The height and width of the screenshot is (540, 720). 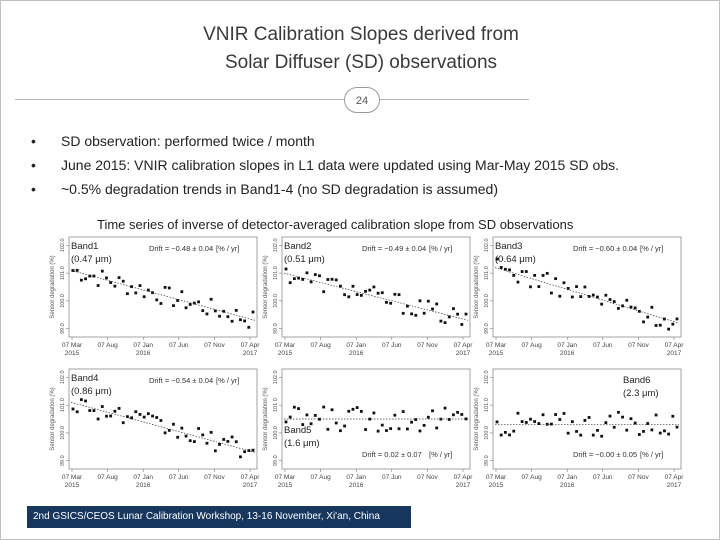 I want to click on band-label: Band6, so click(x=636, y=380).